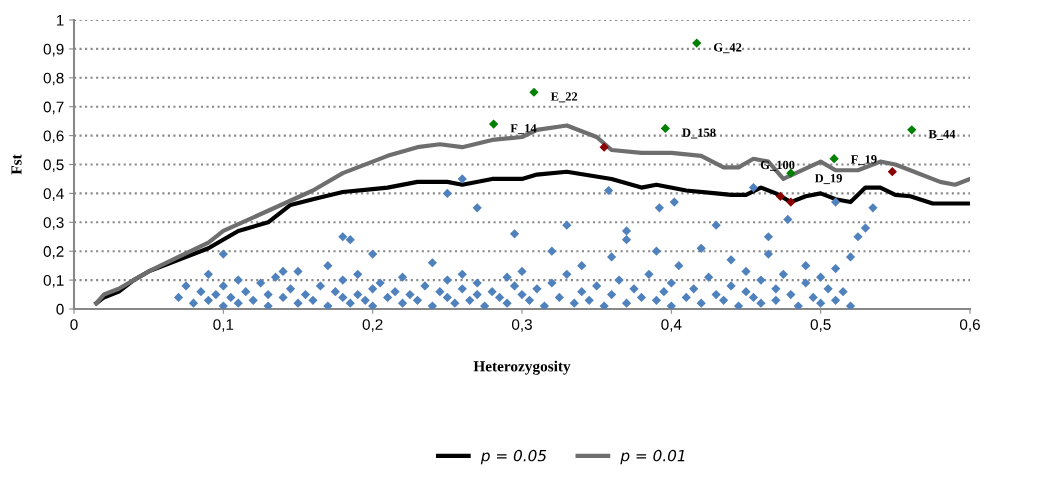 Image resolution: width=1061 pixels, height=498 pixels. I want to click on y-tick-label: 0, so click(60, 309).